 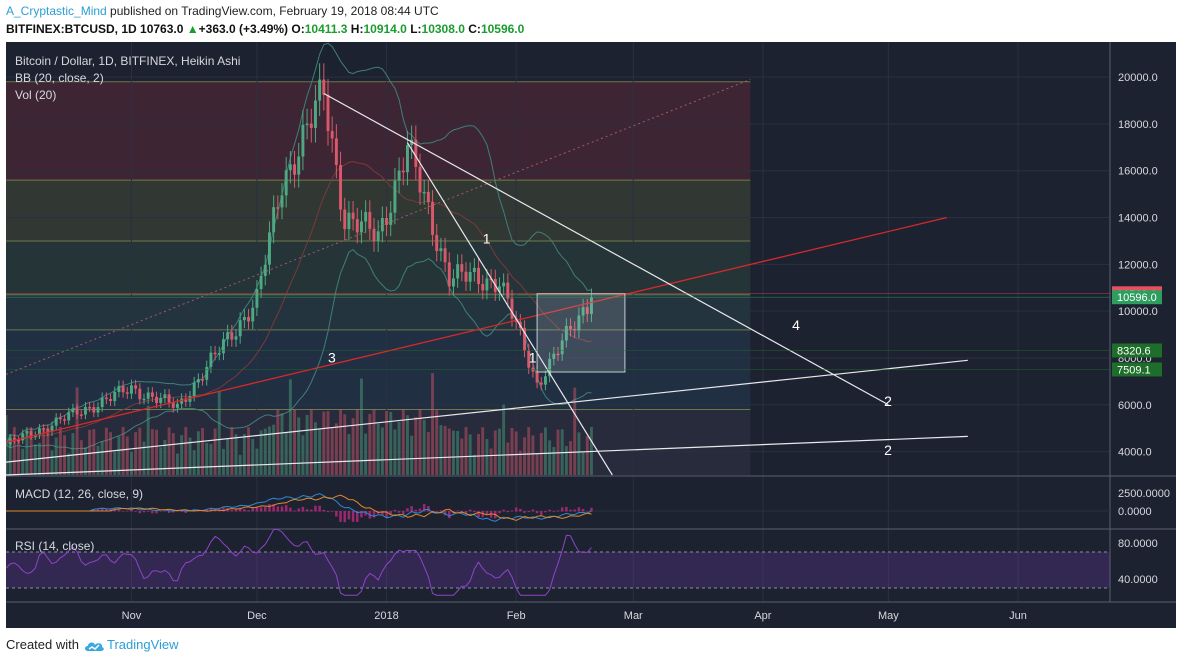 I want to click on open-value: 10411.3, so click(x=326, y=29).